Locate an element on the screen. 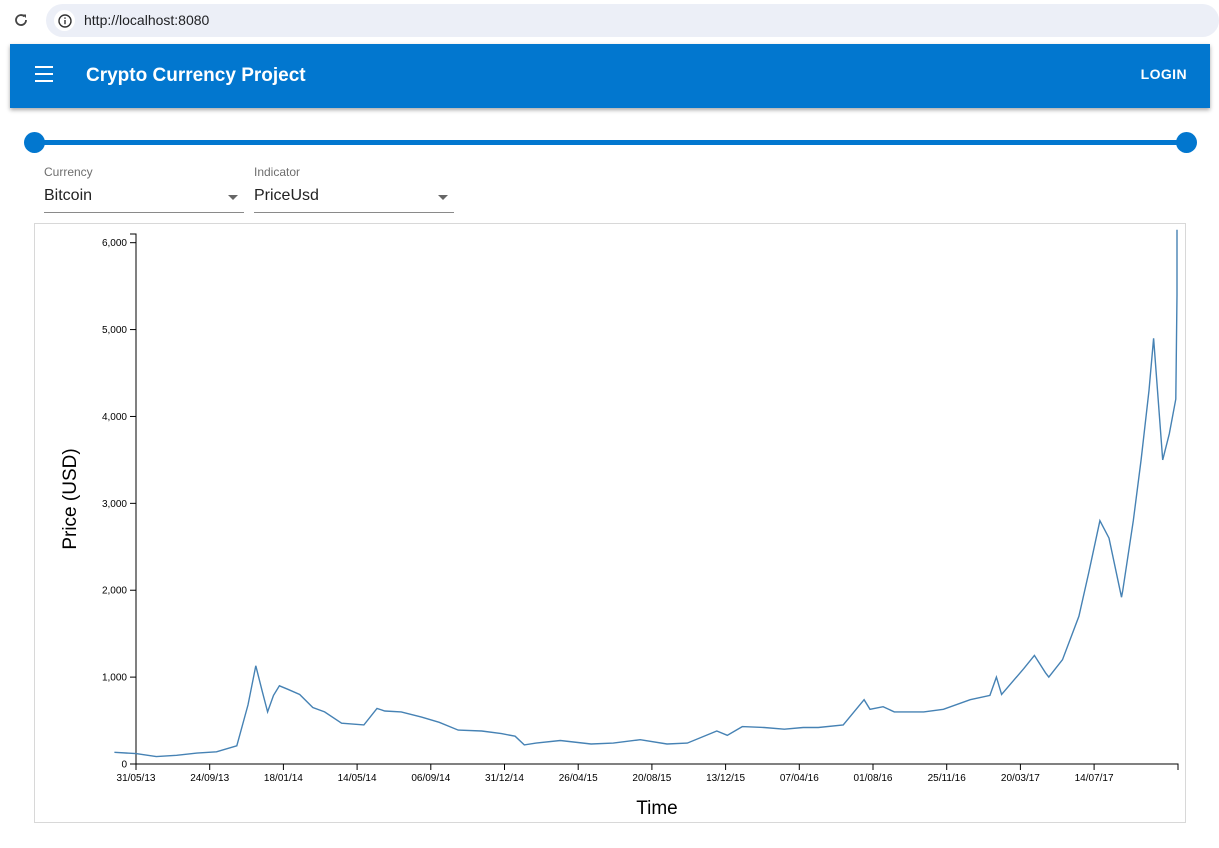  y-tick-label: 0 is located at coordinates (124, 765).